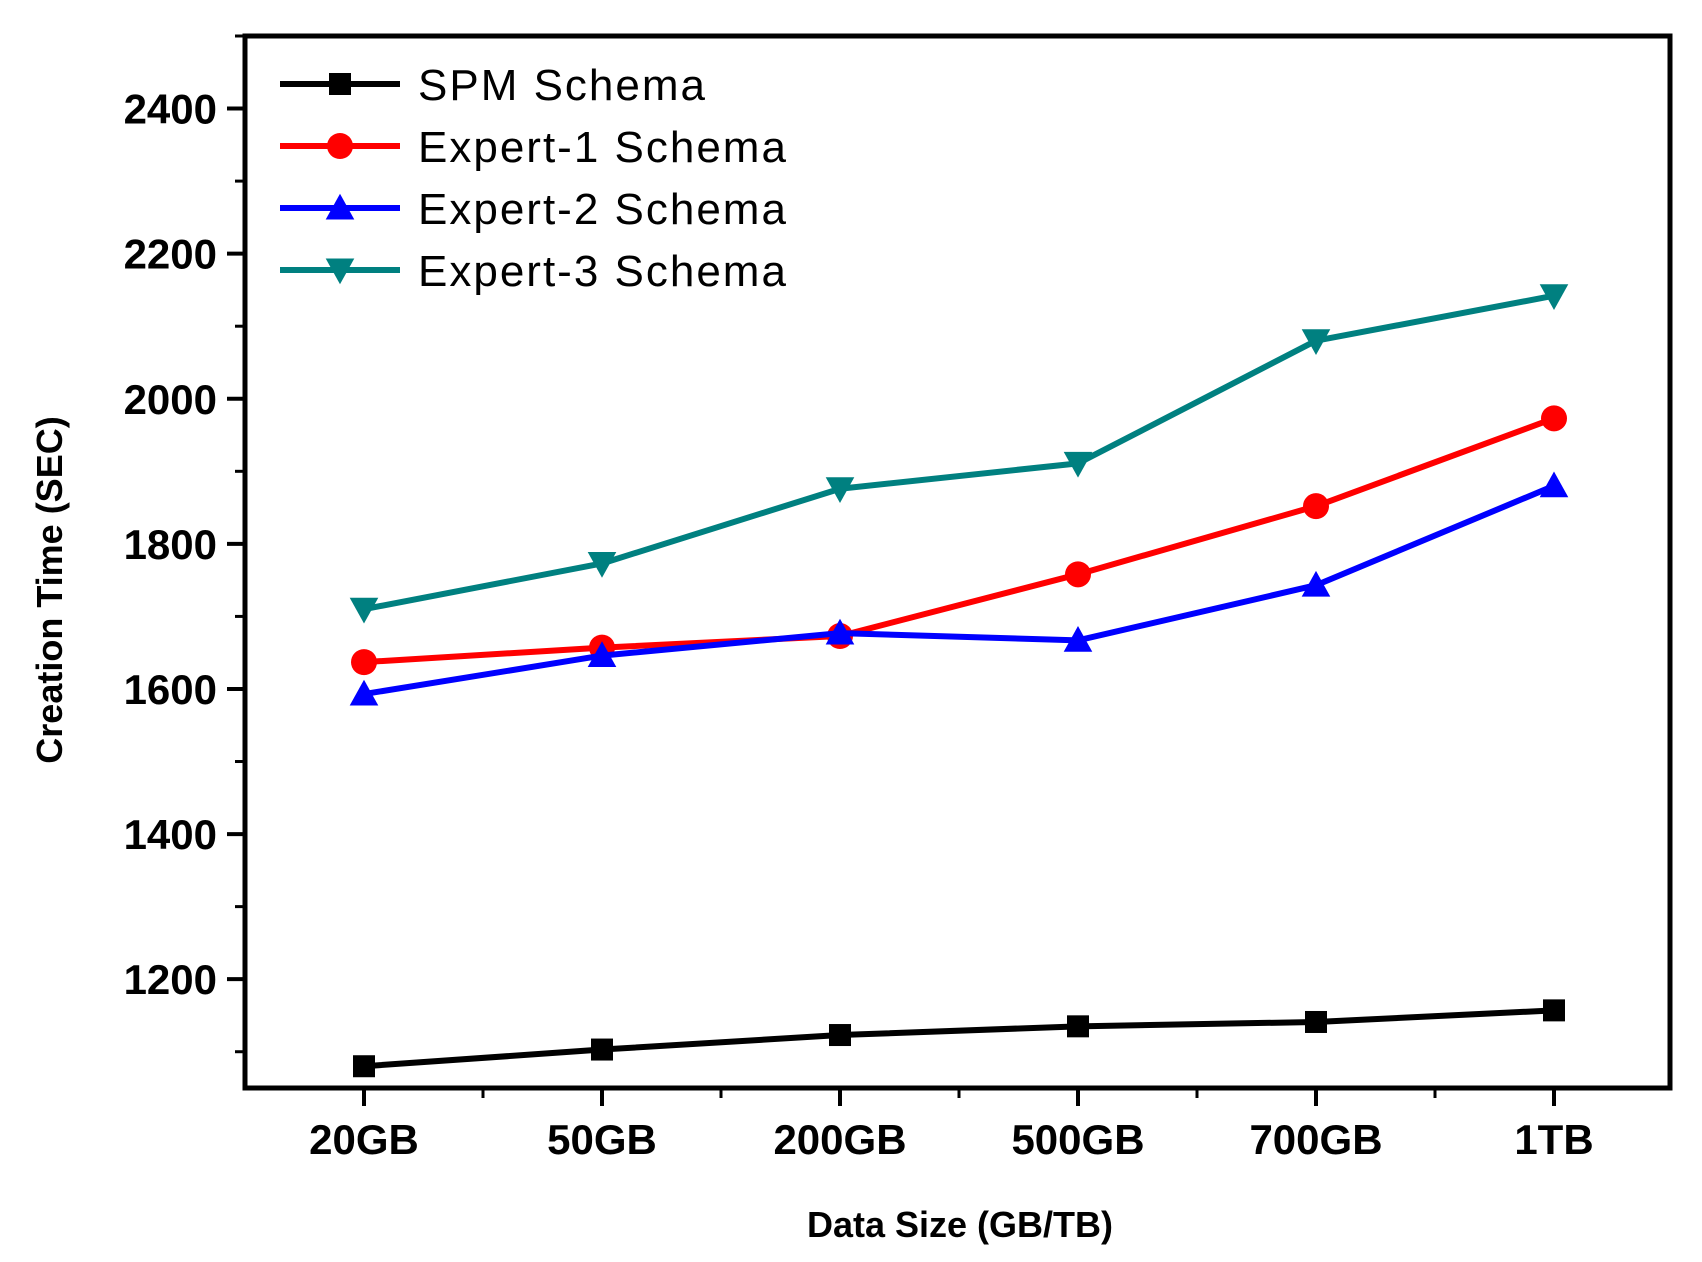 The image size is (1702, 1262). Describe the element at coordinates (1553, 1139) in the screenshot. I see `x-tick-label: 1TB` at that location.